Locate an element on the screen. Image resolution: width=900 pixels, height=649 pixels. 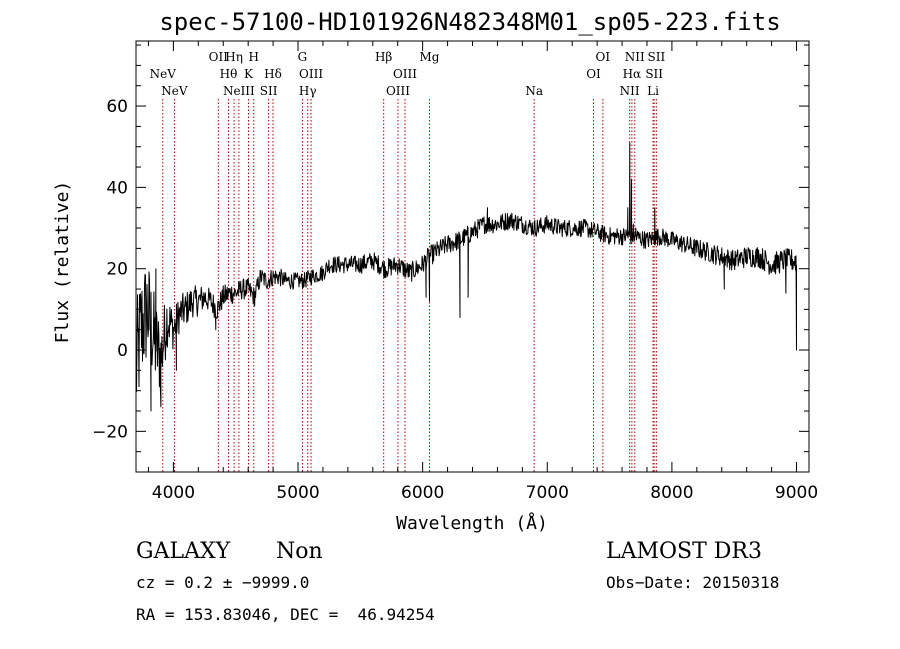
x-axis-label: Wavelength (Å) is located at coordinates (472, 523).